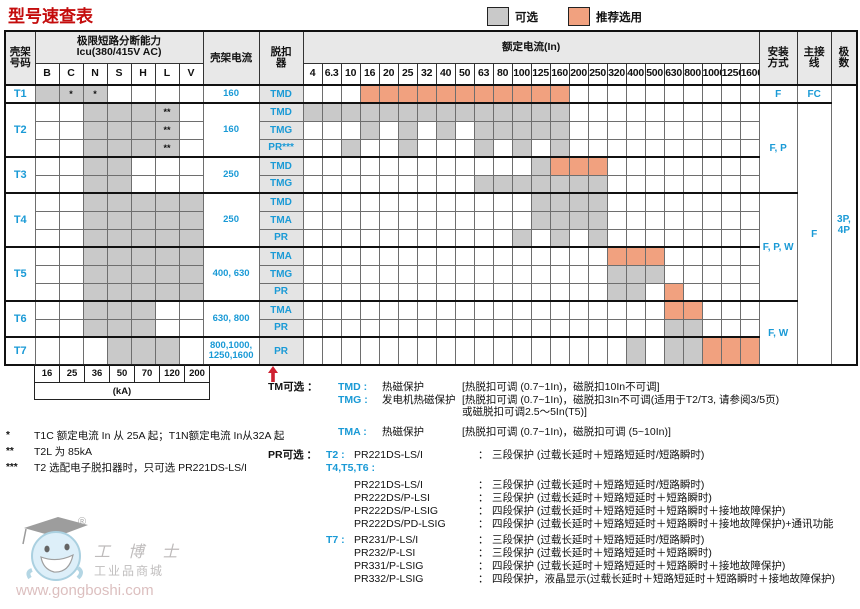 The image size is (860, 609). I want to click on table-row-T5-PR: PR, so click(431, 292).